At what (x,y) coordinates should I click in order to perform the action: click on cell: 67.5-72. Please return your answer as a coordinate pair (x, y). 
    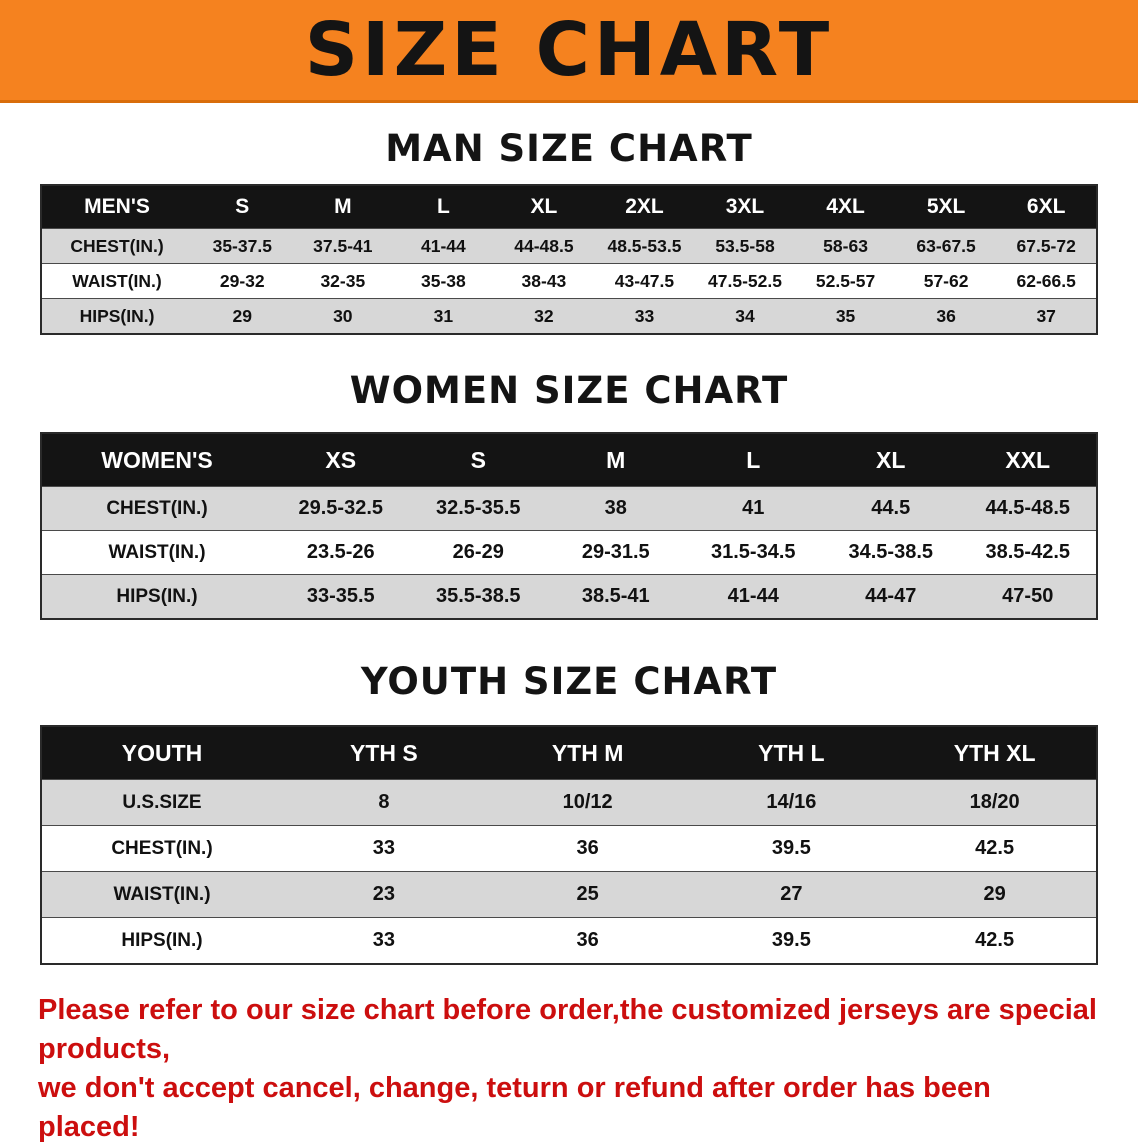
    Looking at the image, I should click on (1046, 246).